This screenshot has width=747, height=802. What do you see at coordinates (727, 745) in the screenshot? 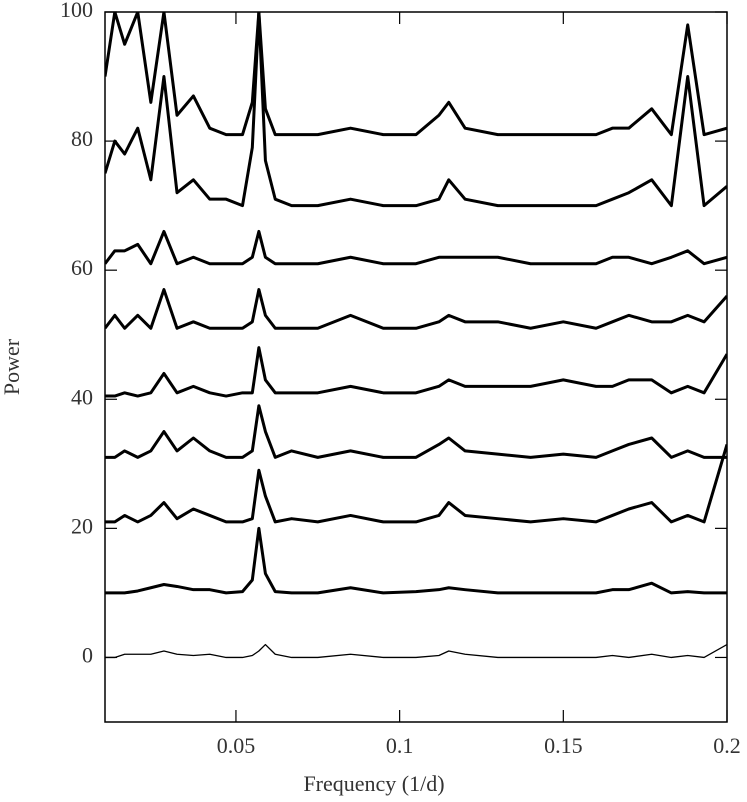
I see `x-tick-label: 0.2` at bounding box center [727, 745].